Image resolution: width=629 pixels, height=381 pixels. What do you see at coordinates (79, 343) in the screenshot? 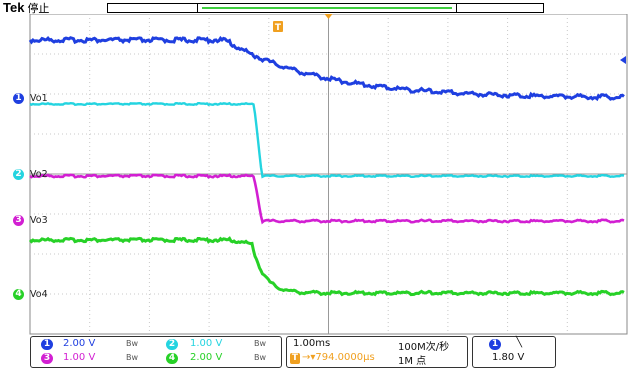
I see `ch1-scale: 2.00 V` at bounding box center [79, 343].